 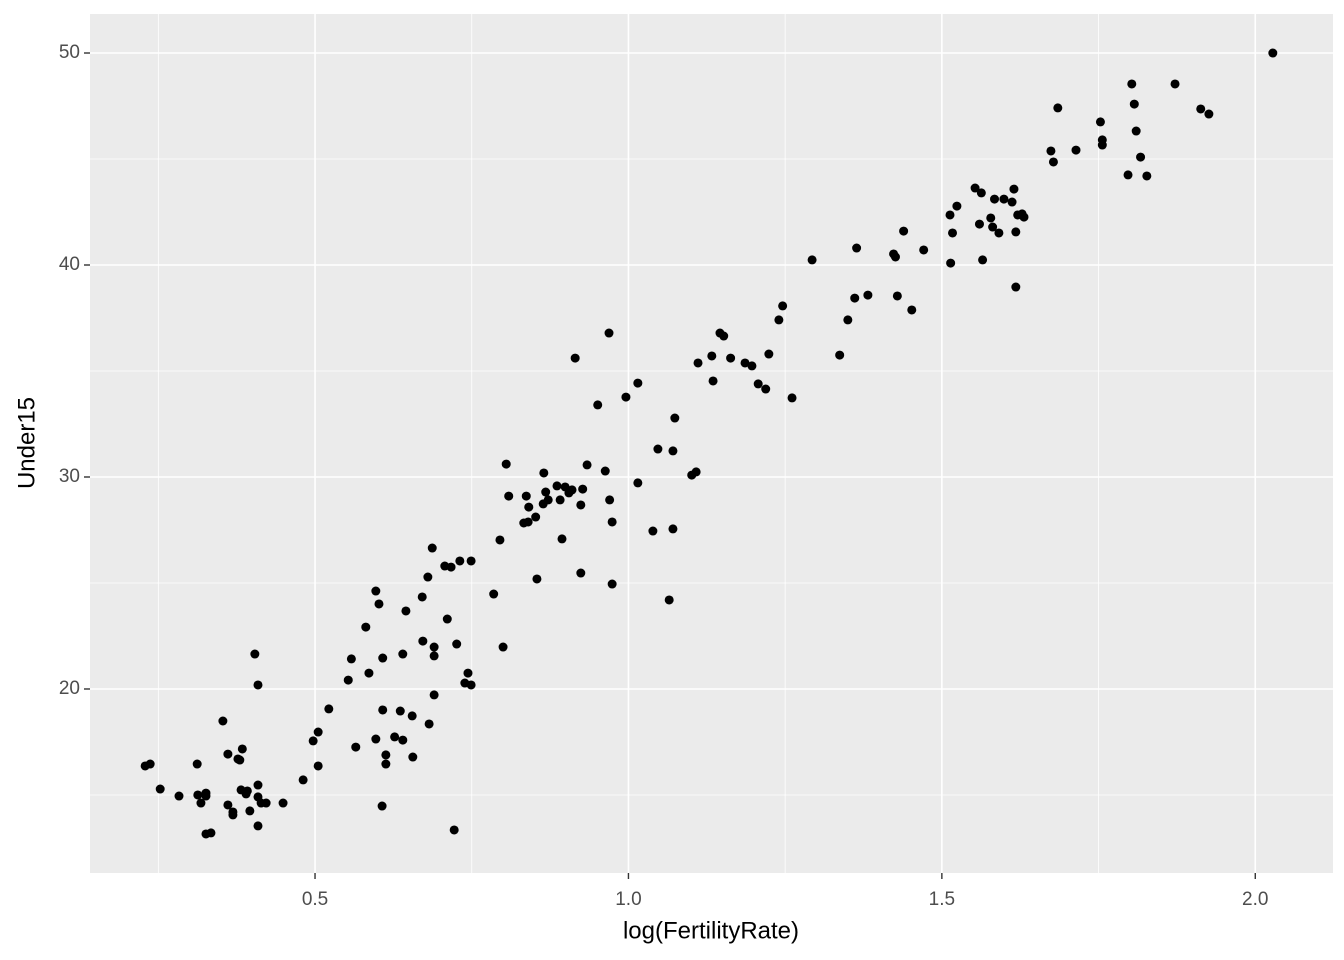 I want to click on y-tick-label: 40, so click(x=69, y=264).